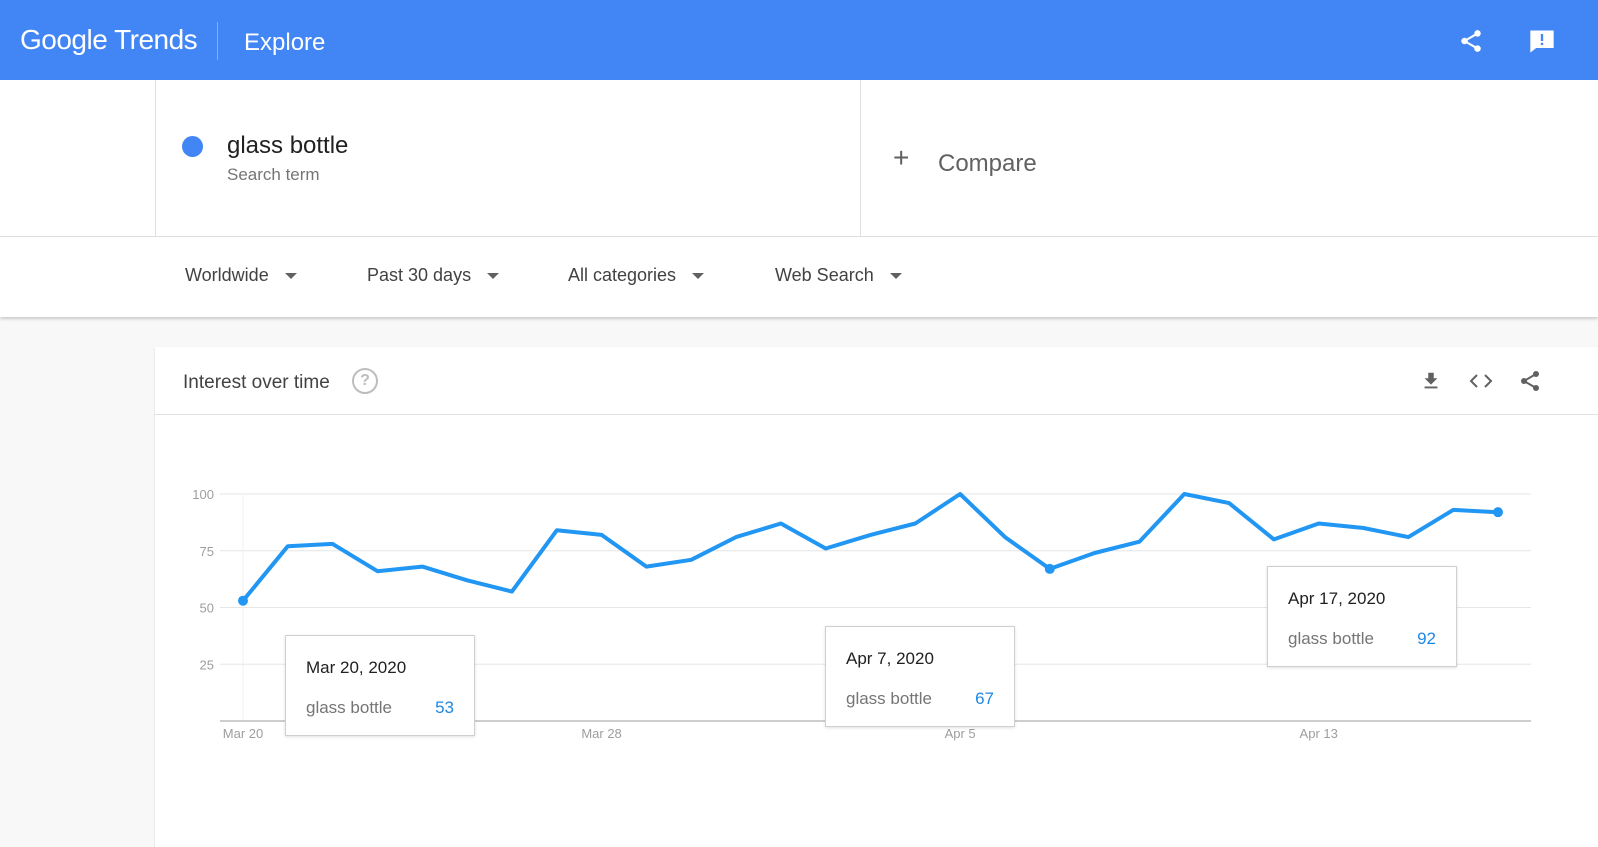  Describe the element at coordinates (1362, 616) in the screenshot. I see `chart-tooltip: Apr 17, 2020 glass bottle 92` at that location.